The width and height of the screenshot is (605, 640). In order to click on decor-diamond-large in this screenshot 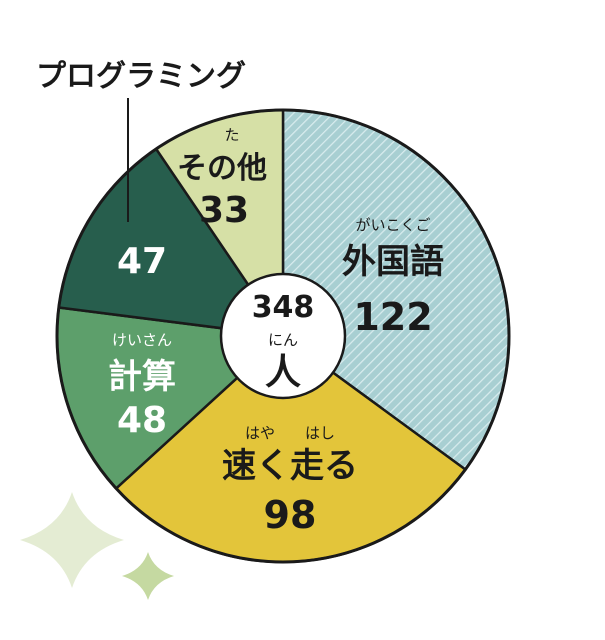, I will do `click(72, 540)`.